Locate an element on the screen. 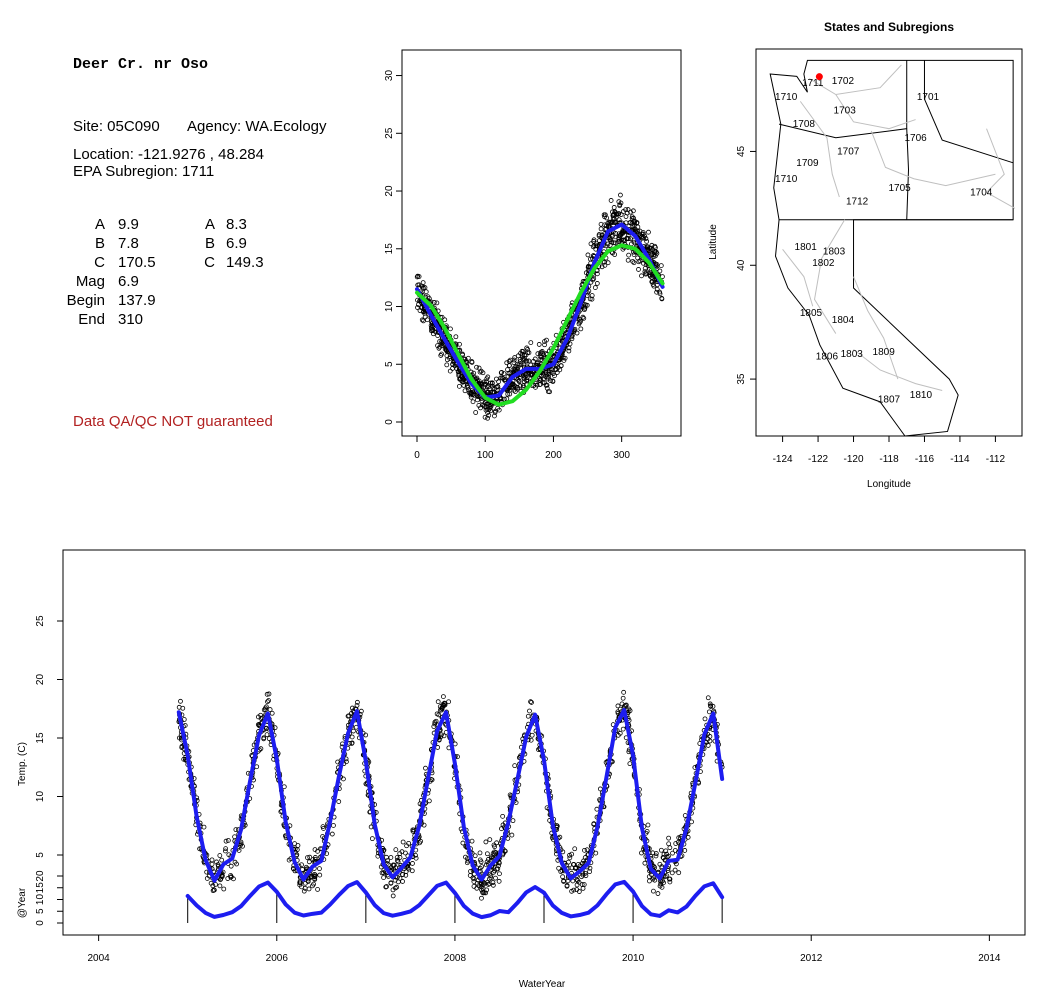 The height and width of the screenshot is (1001, 1038). y-tick-label: 15 is located at coordinates (389, 249).